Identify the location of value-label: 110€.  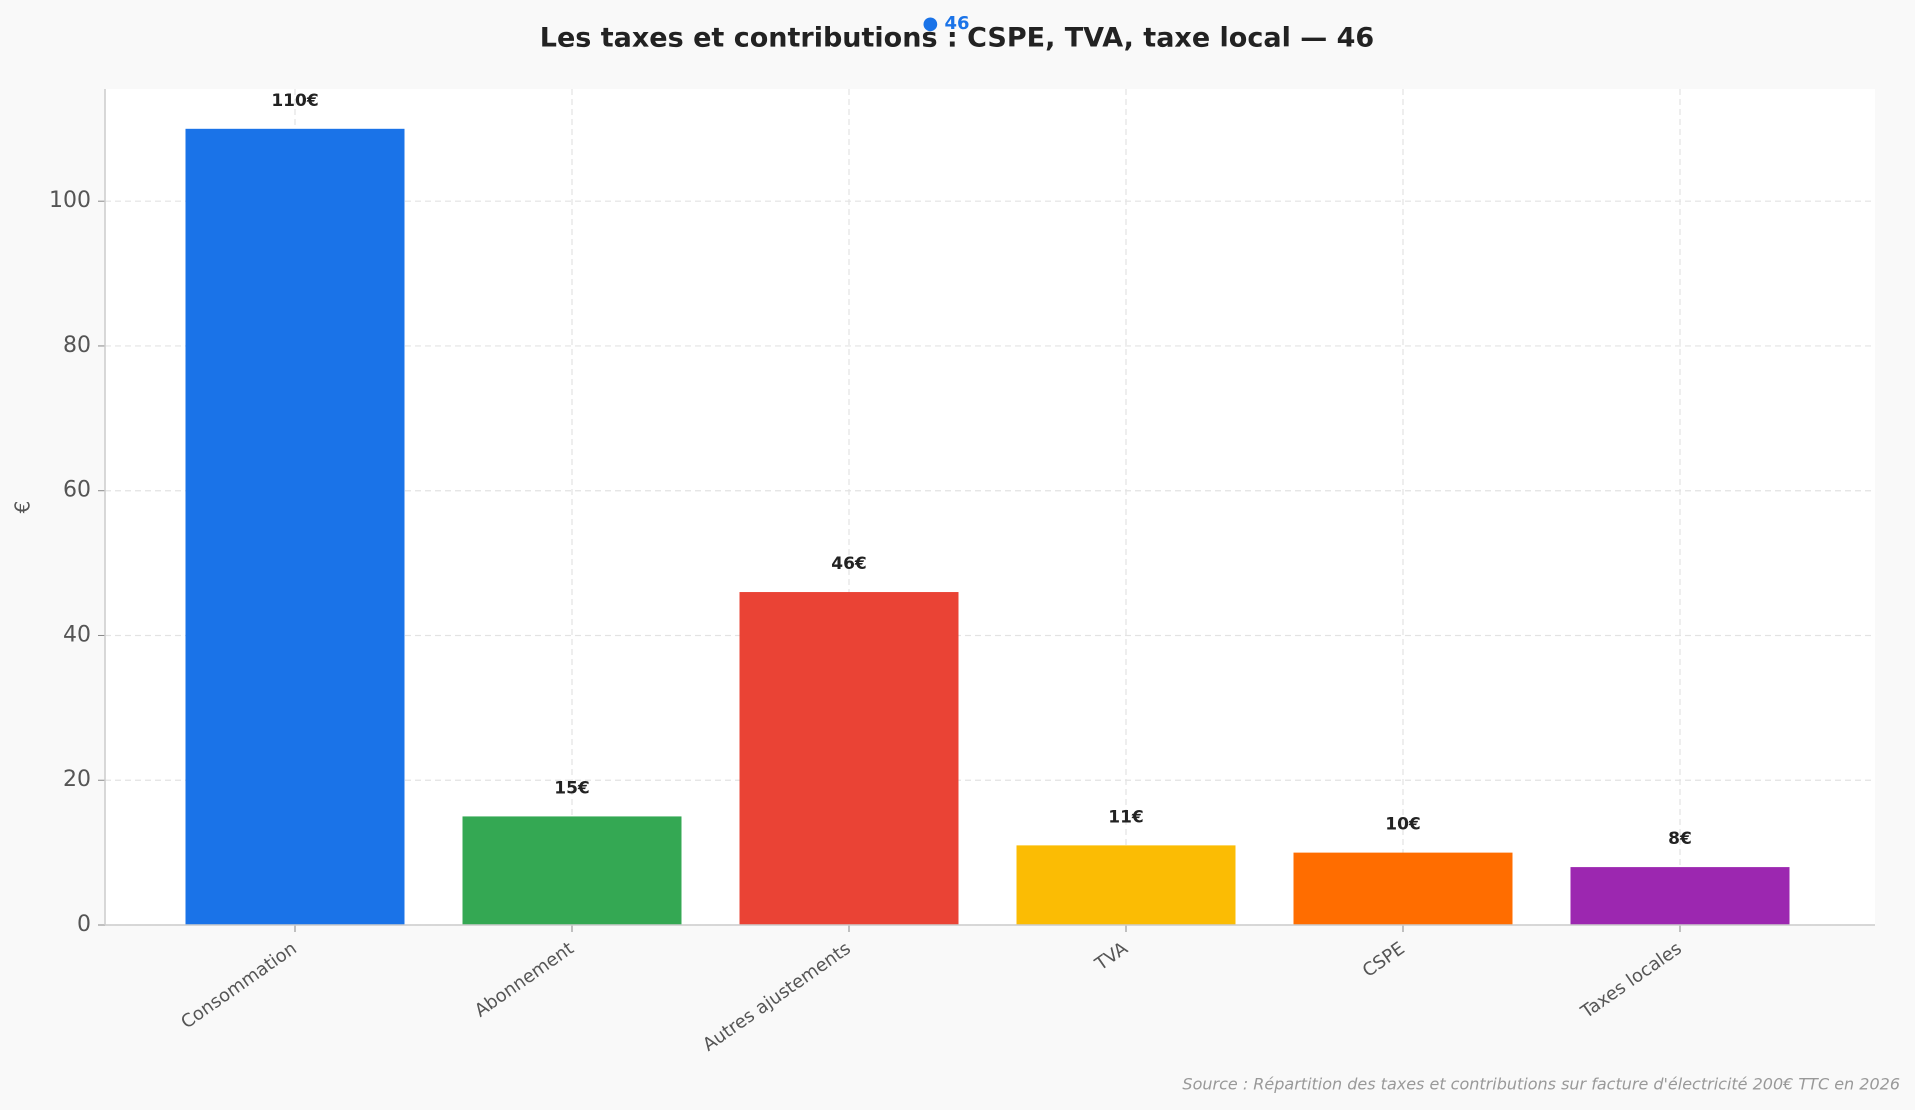
(294, 101).